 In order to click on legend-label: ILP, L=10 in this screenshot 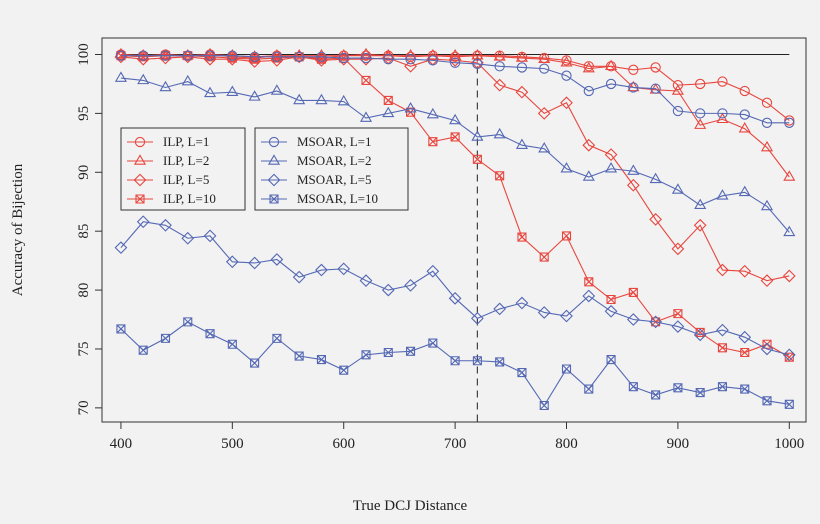, I will do `click(189, 198)`.